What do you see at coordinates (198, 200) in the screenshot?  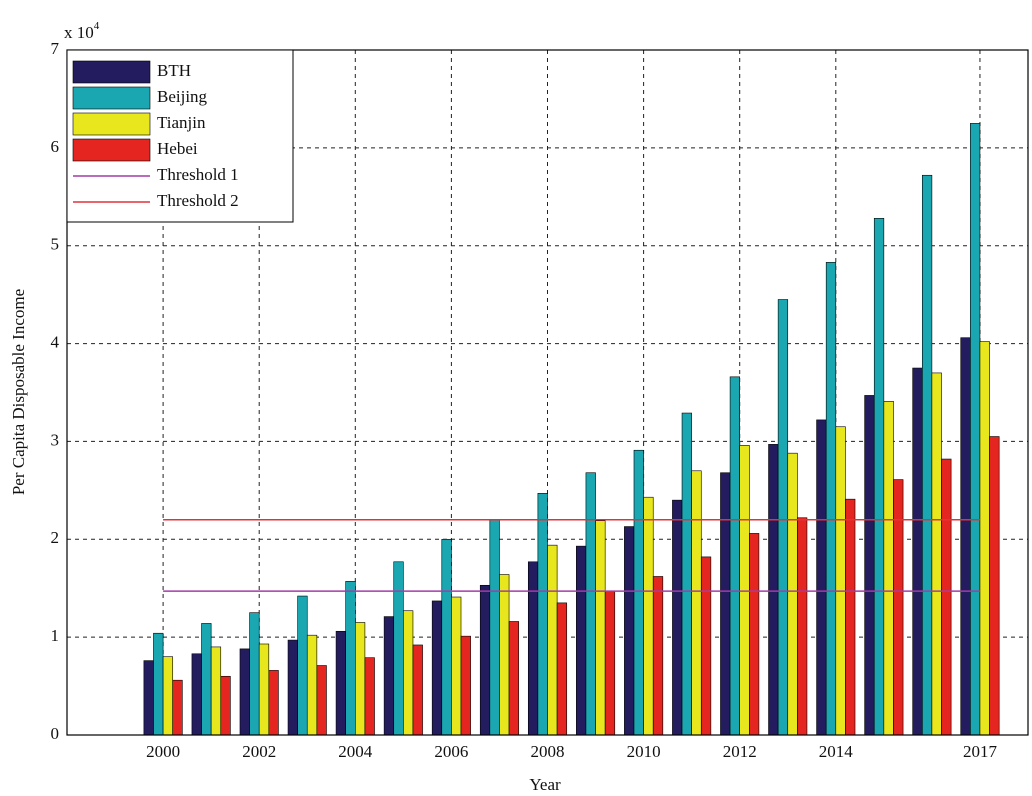 I see `legend-label: Threshold 2` at bounding box center [198, 200].